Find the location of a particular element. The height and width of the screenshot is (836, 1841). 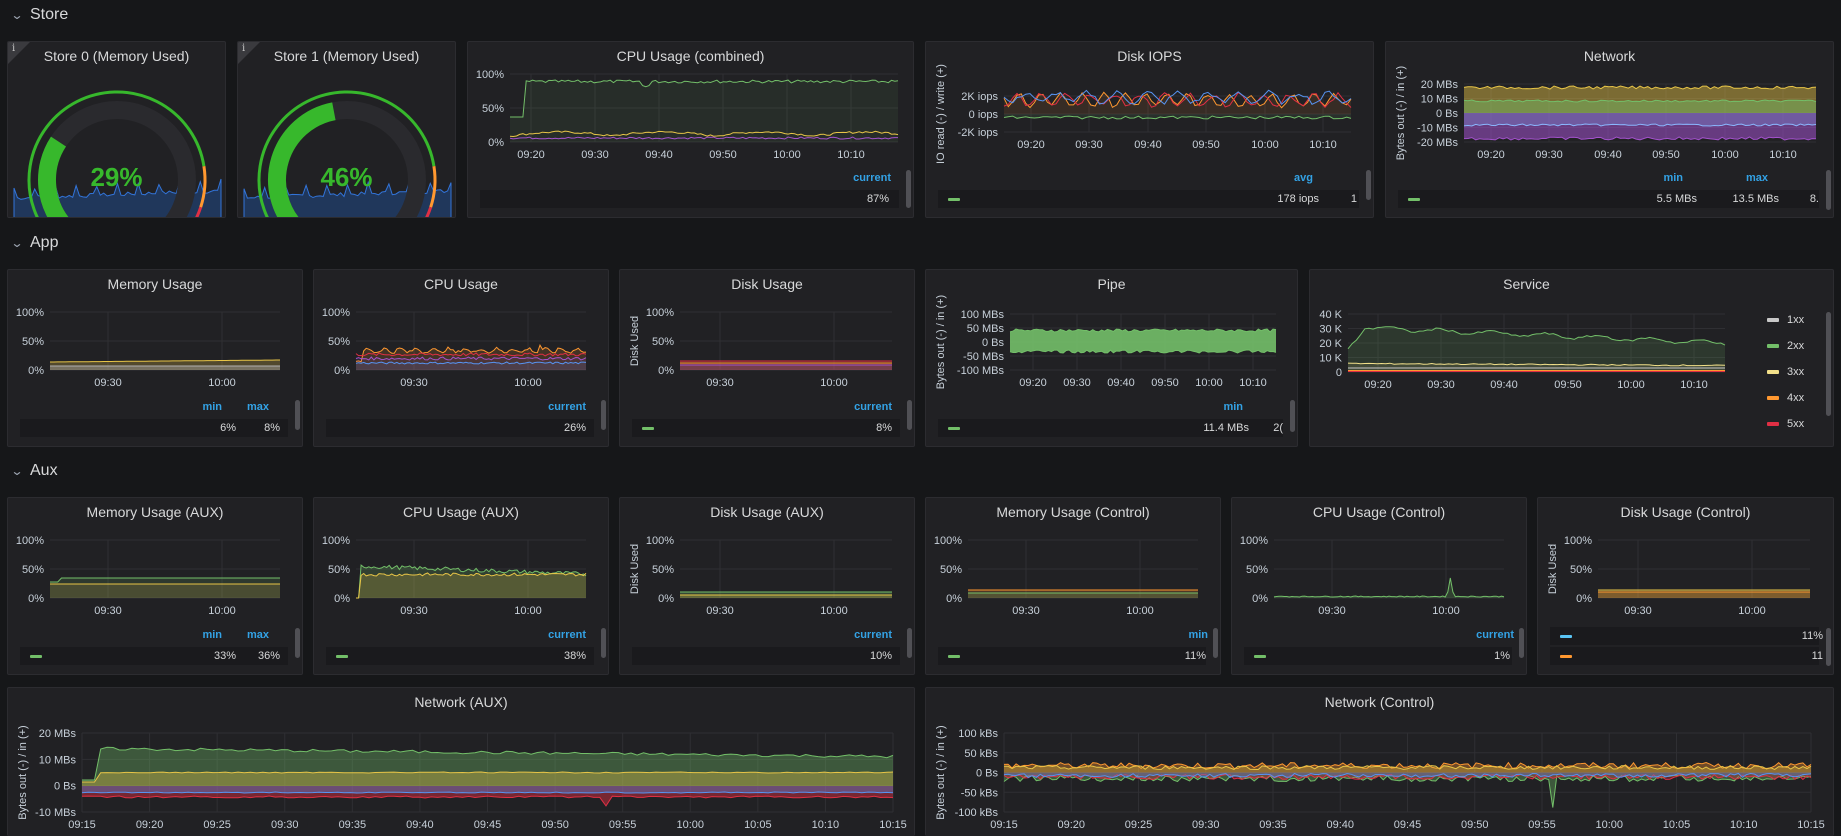

graph-cpu-aux: 100% 50% 0% 09:30 10:00 is located at coordinates (454, 576).